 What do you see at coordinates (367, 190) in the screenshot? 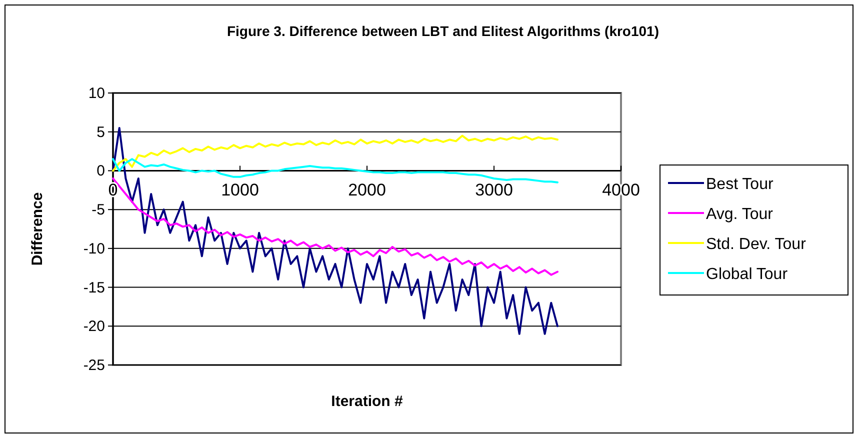
I see `x-tick-label: 2000` at bounding box center [367, 190].